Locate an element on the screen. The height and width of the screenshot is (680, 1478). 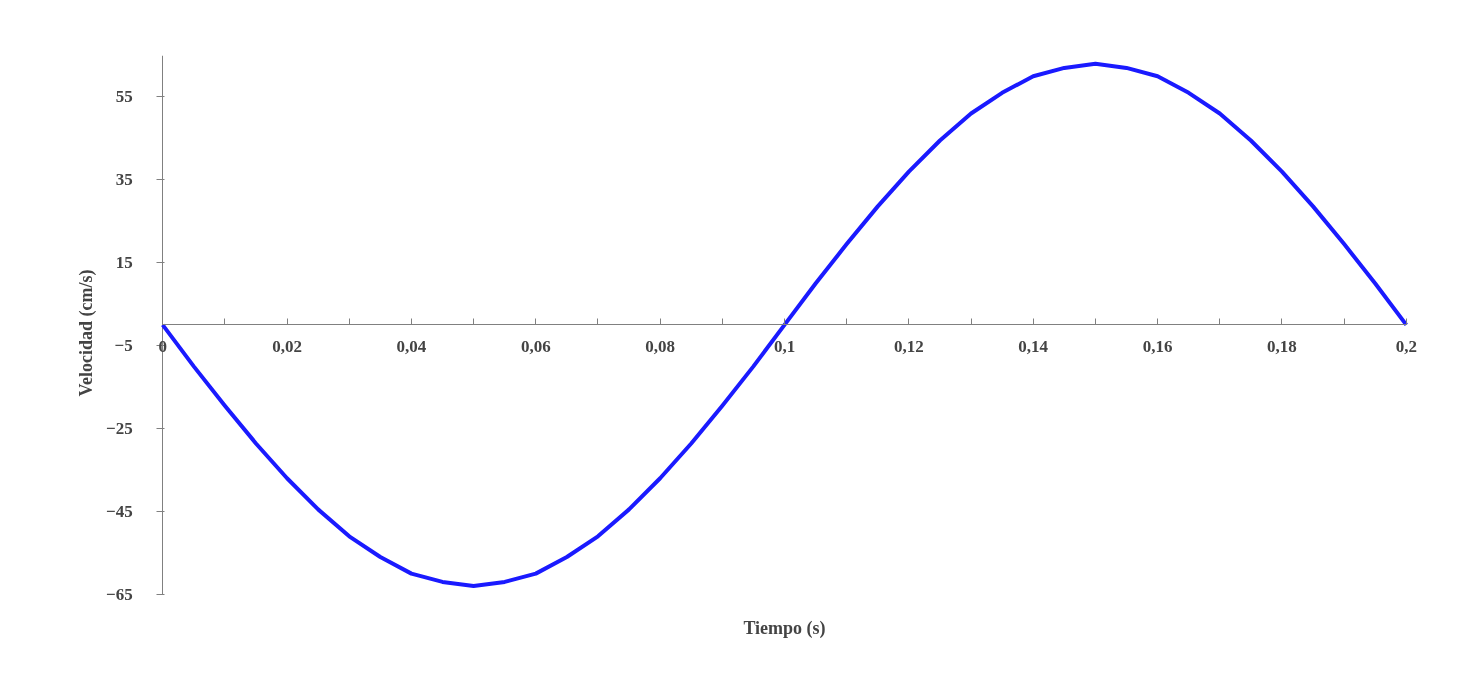
x-tick-label: 0,1 is located at coordinates (784, 346).